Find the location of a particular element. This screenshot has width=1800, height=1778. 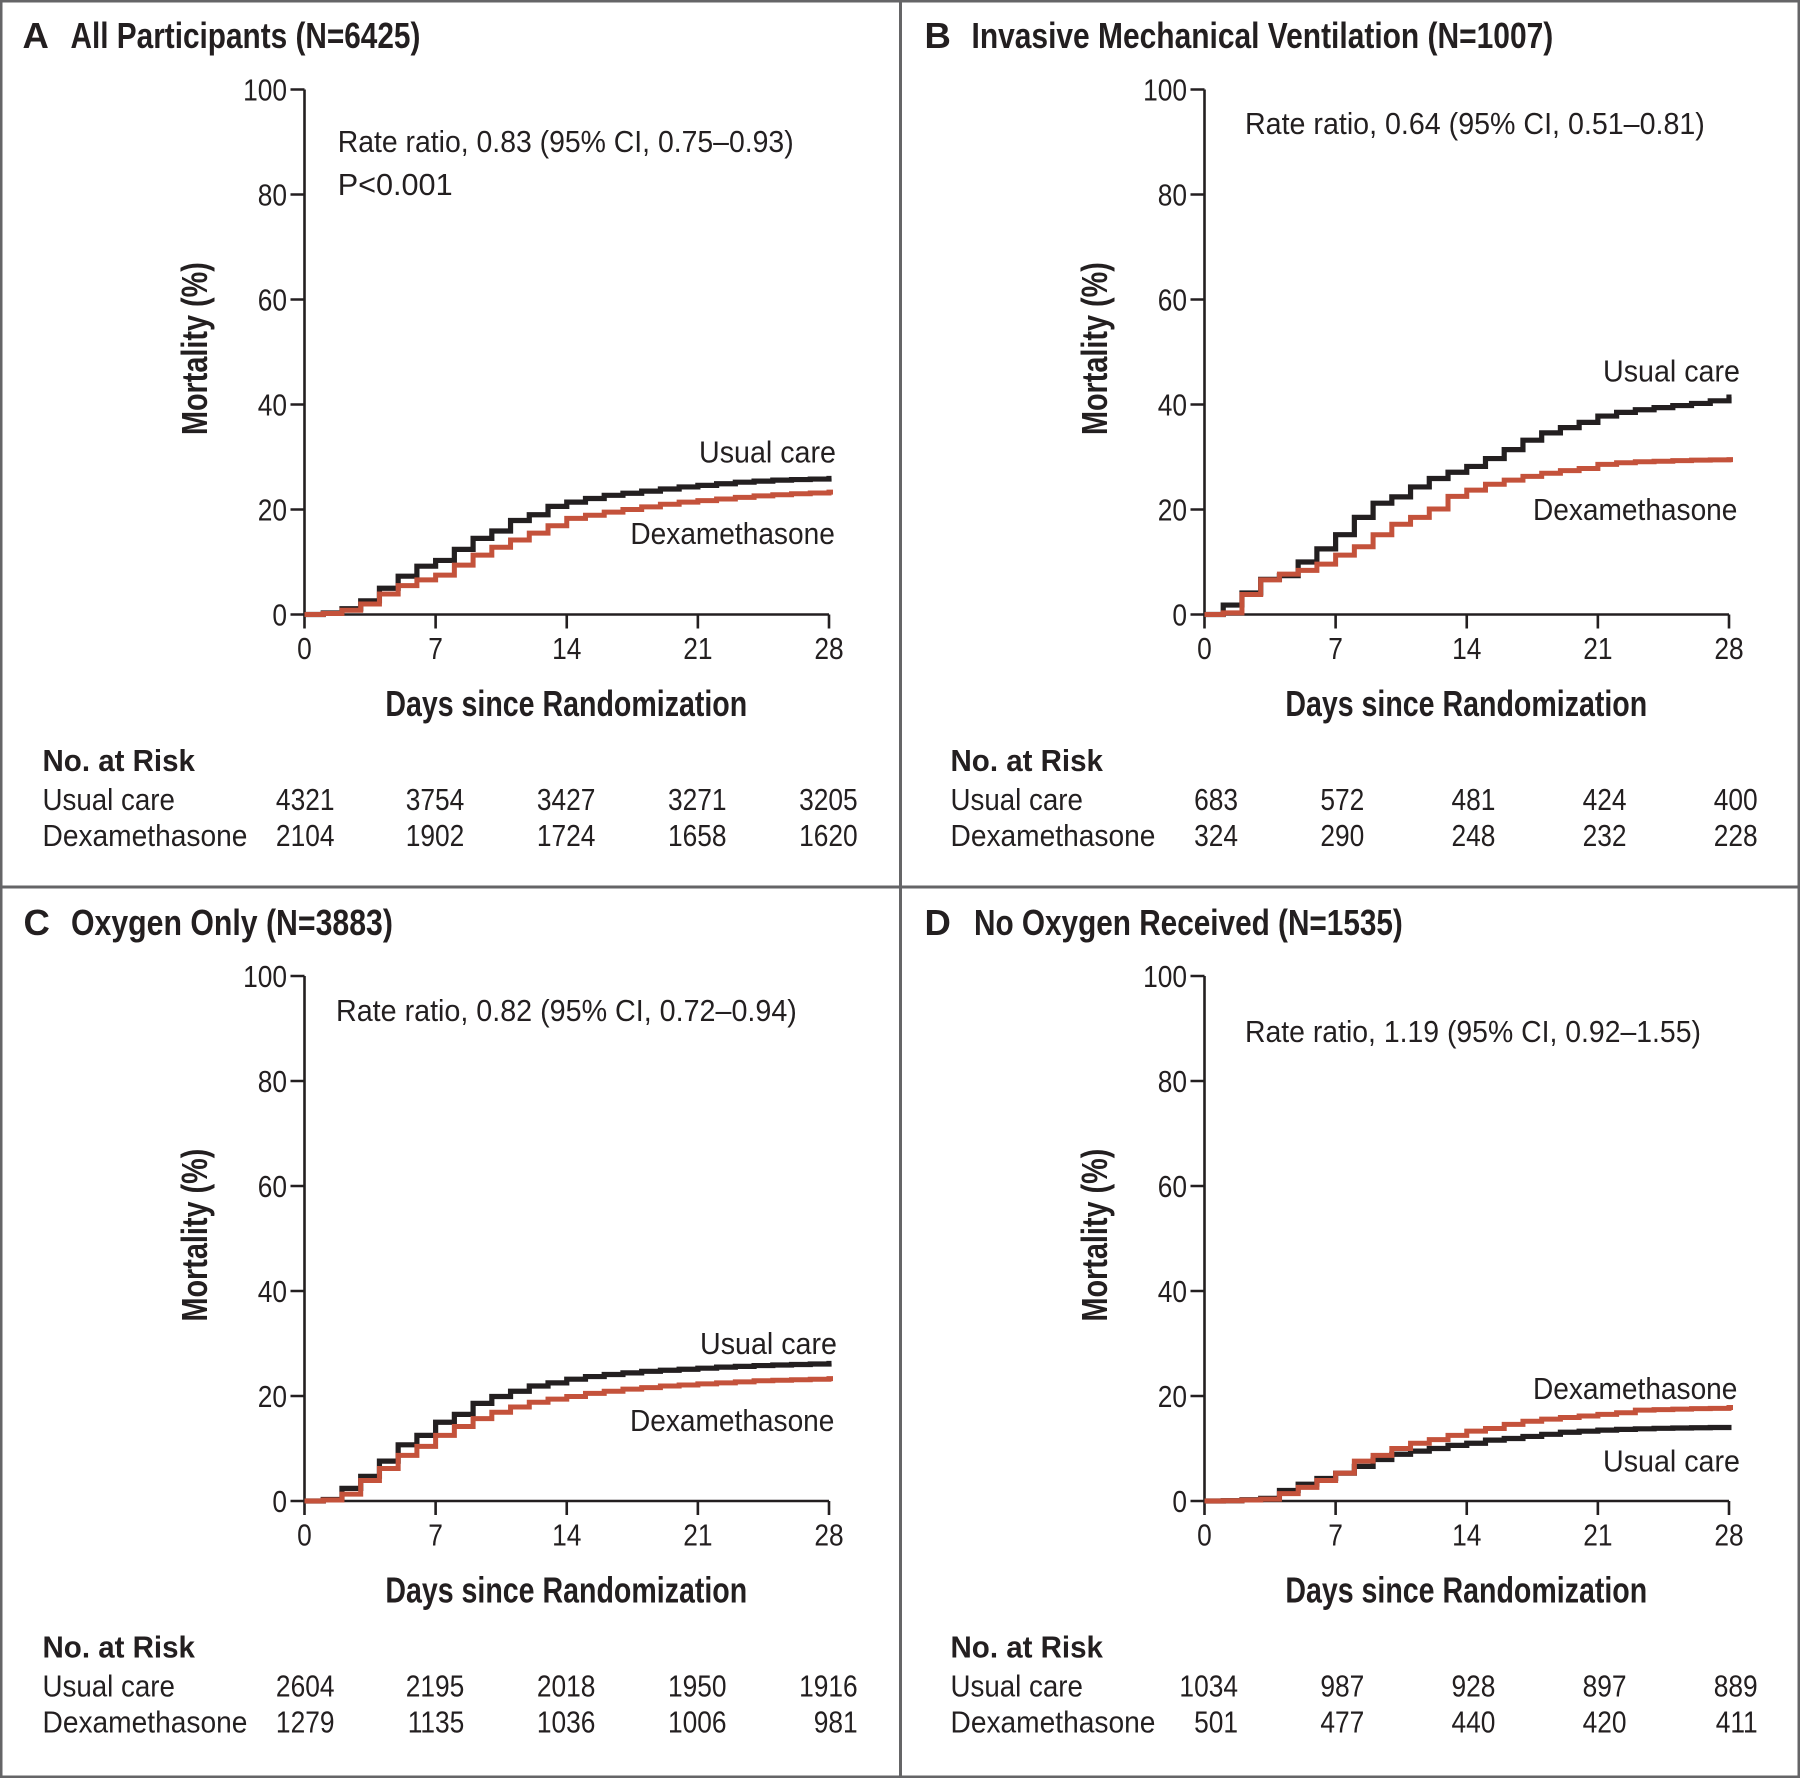

svg-text: 981 is located at coordinates (836, 1723).